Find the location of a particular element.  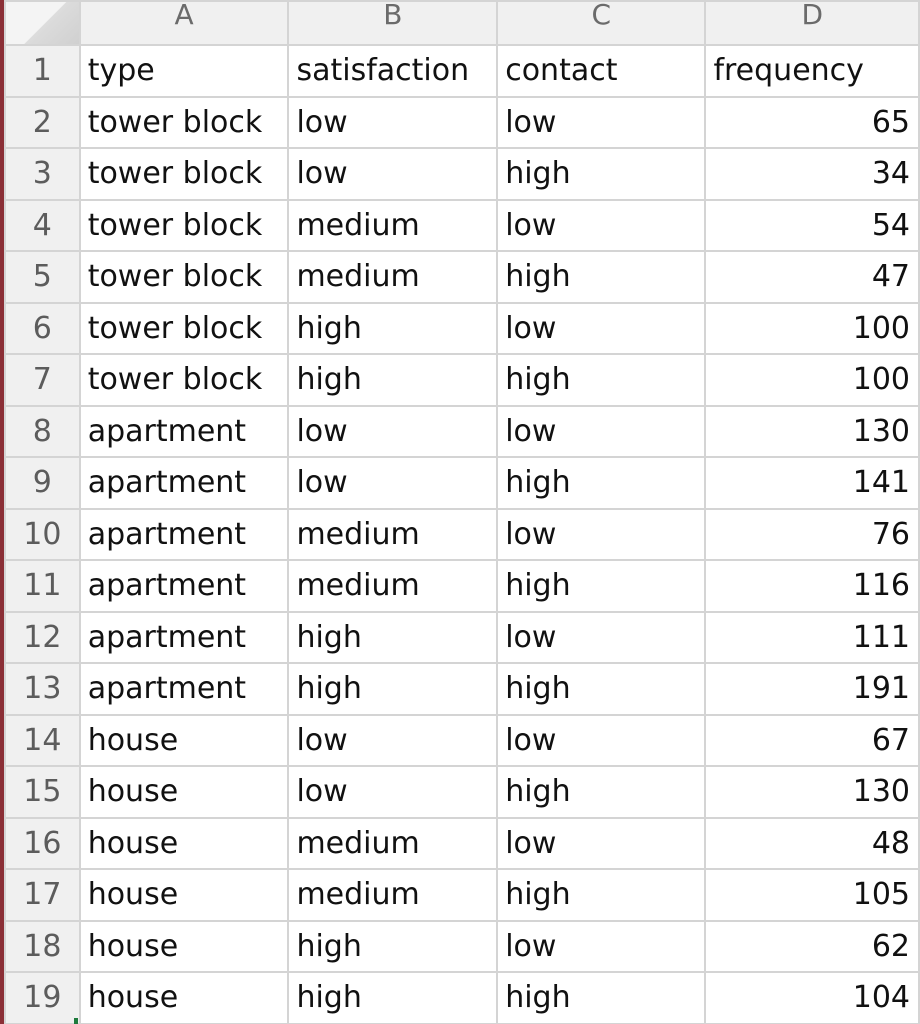

cell-frequency: 116 is located at coordinates (812, 586).